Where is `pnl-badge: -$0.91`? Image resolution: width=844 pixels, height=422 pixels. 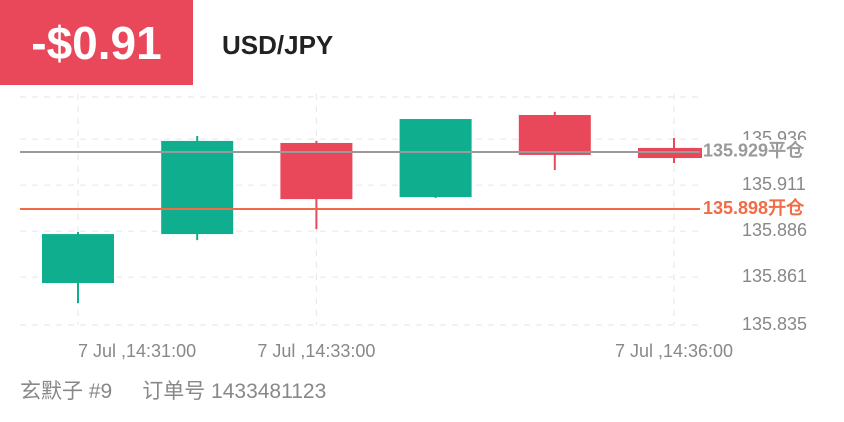 pnl-badge: -$0.91 is located at coordinates (96, 42).